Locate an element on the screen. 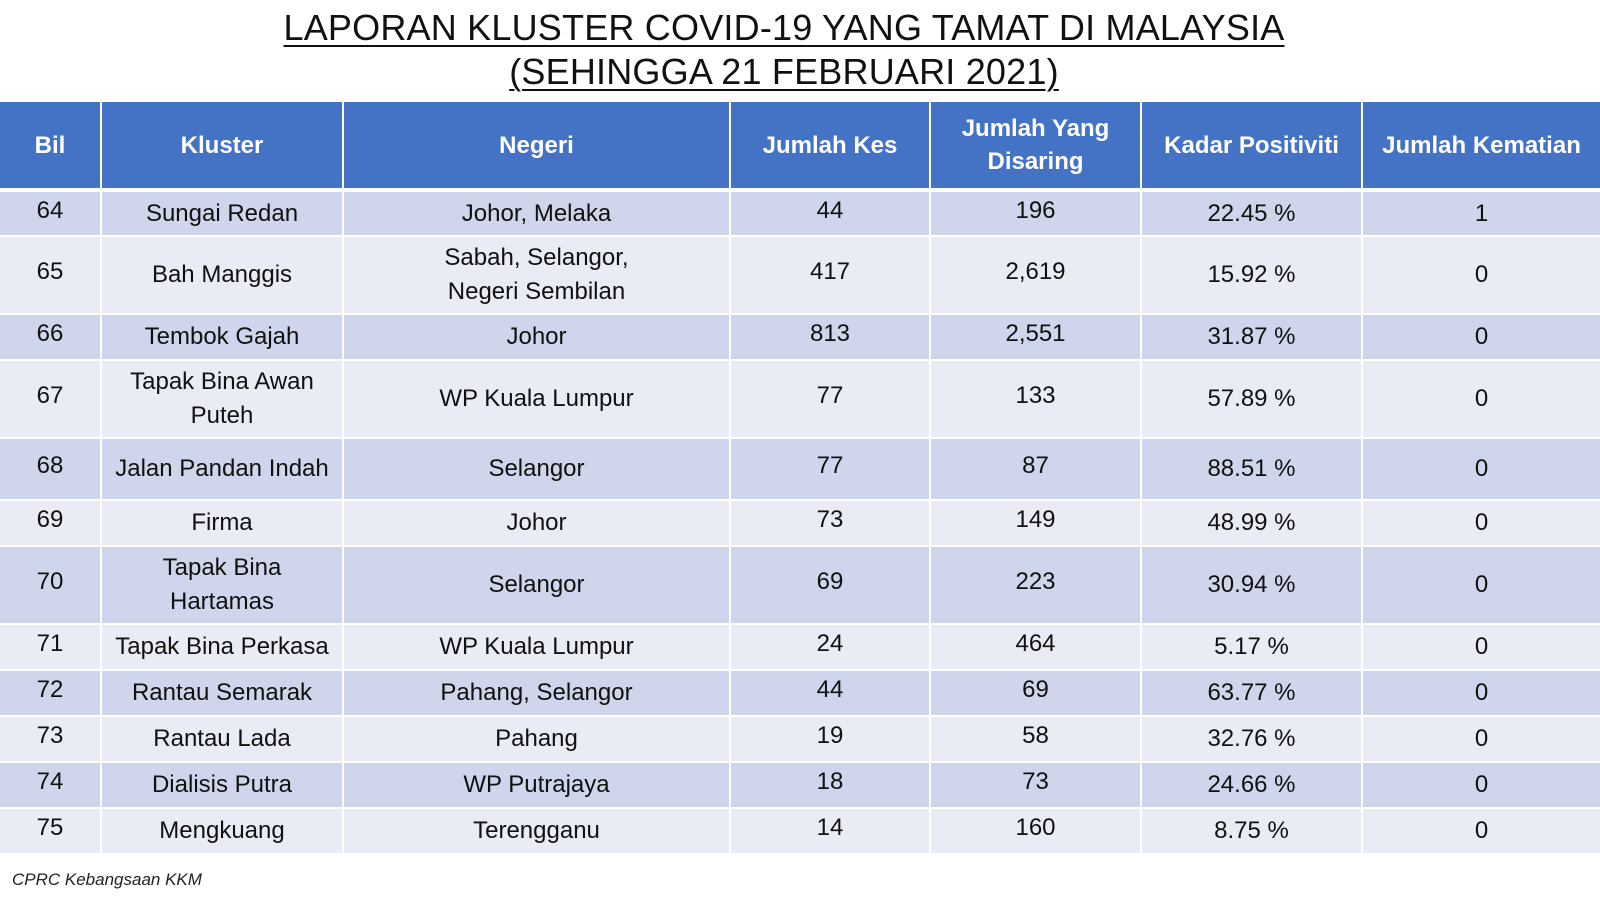 This screenshot has width=1600, height=900. cell-jumlah-kes: 417 is located at coordinates (830, 275).